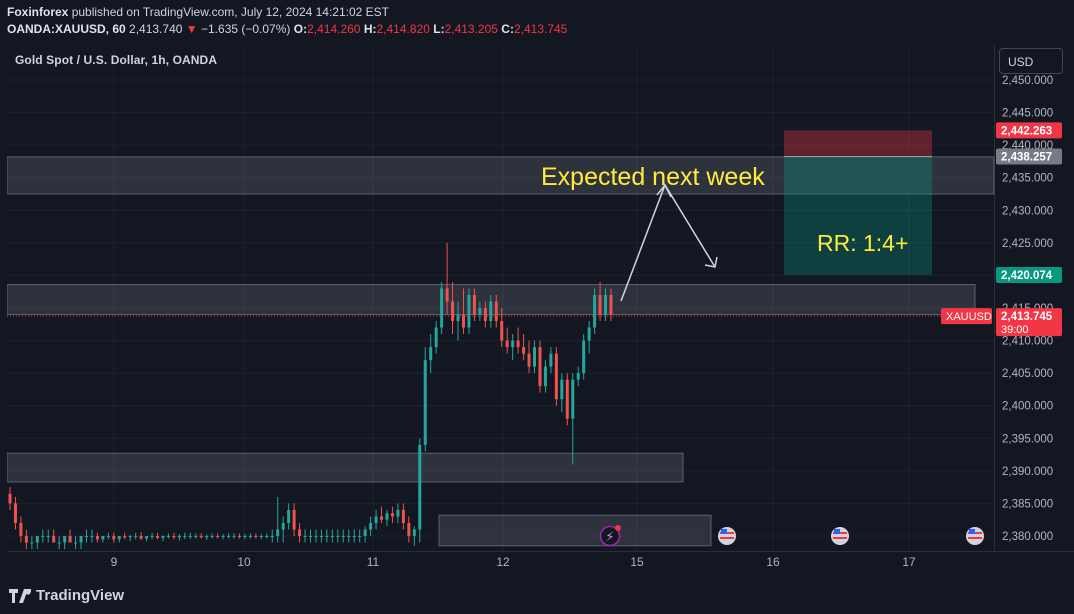 This screenshot has width=1074, height=614. Describe the element at coordinates (653, 177) in the screenshot. I see `annotation-expected: Expected next week` at that location.